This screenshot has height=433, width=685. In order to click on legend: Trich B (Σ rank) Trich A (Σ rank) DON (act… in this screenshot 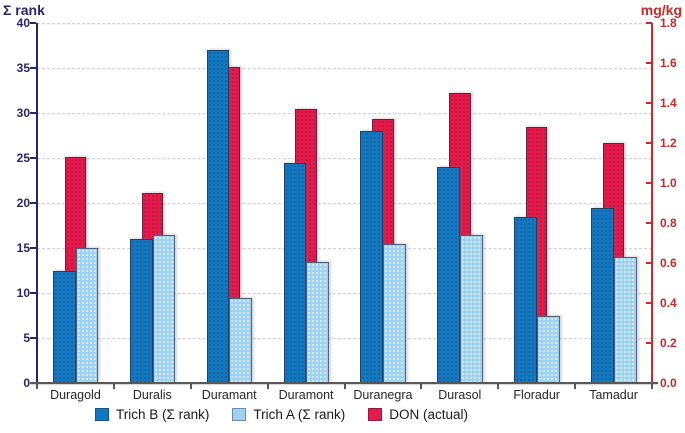, I will do `click(281, 414)`.